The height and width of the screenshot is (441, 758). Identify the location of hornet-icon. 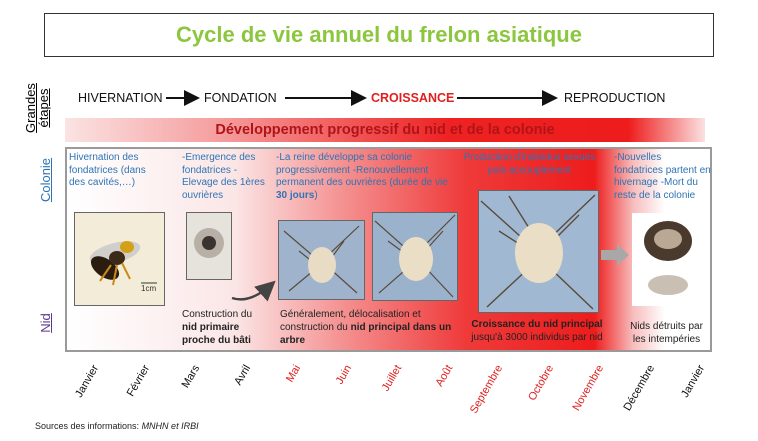
(123, 263).